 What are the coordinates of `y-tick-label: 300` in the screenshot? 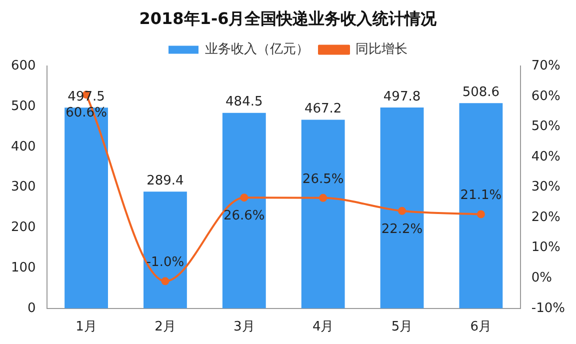 It's located at (23, 187).